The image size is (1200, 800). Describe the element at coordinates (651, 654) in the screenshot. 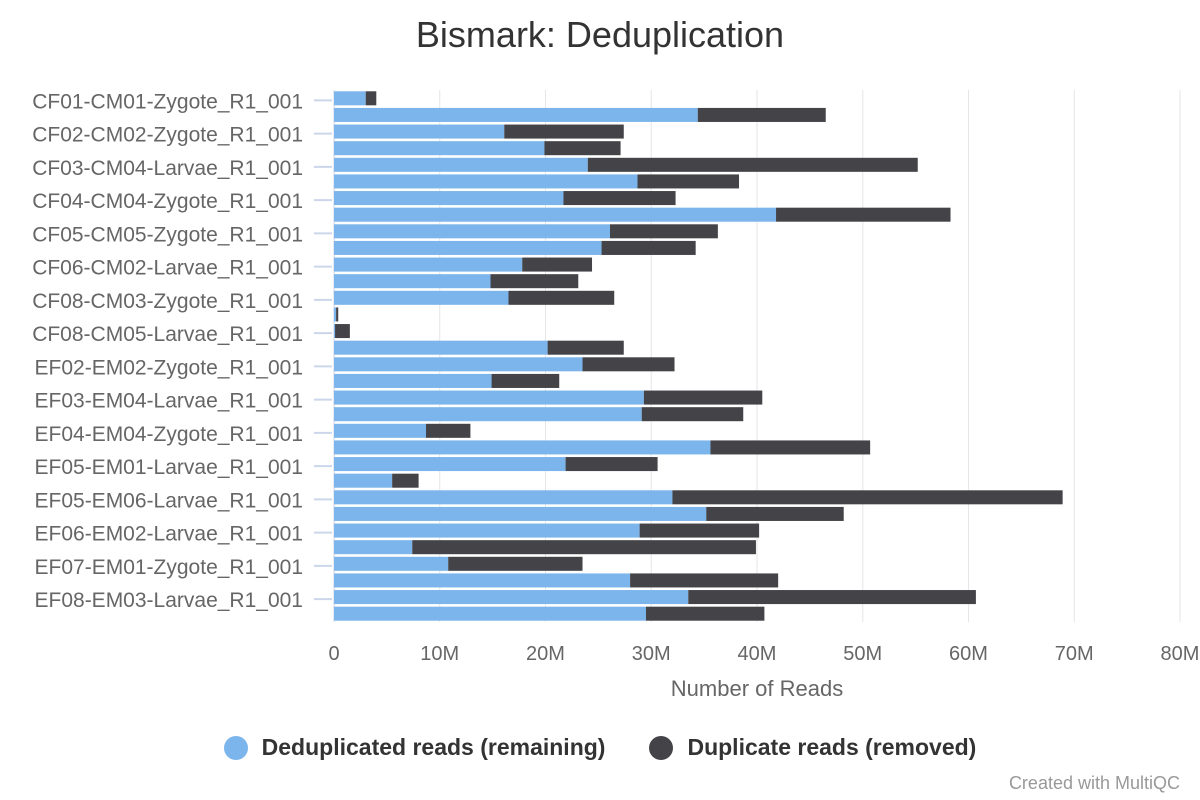

I see `x-tick-label: 30M` at that location.